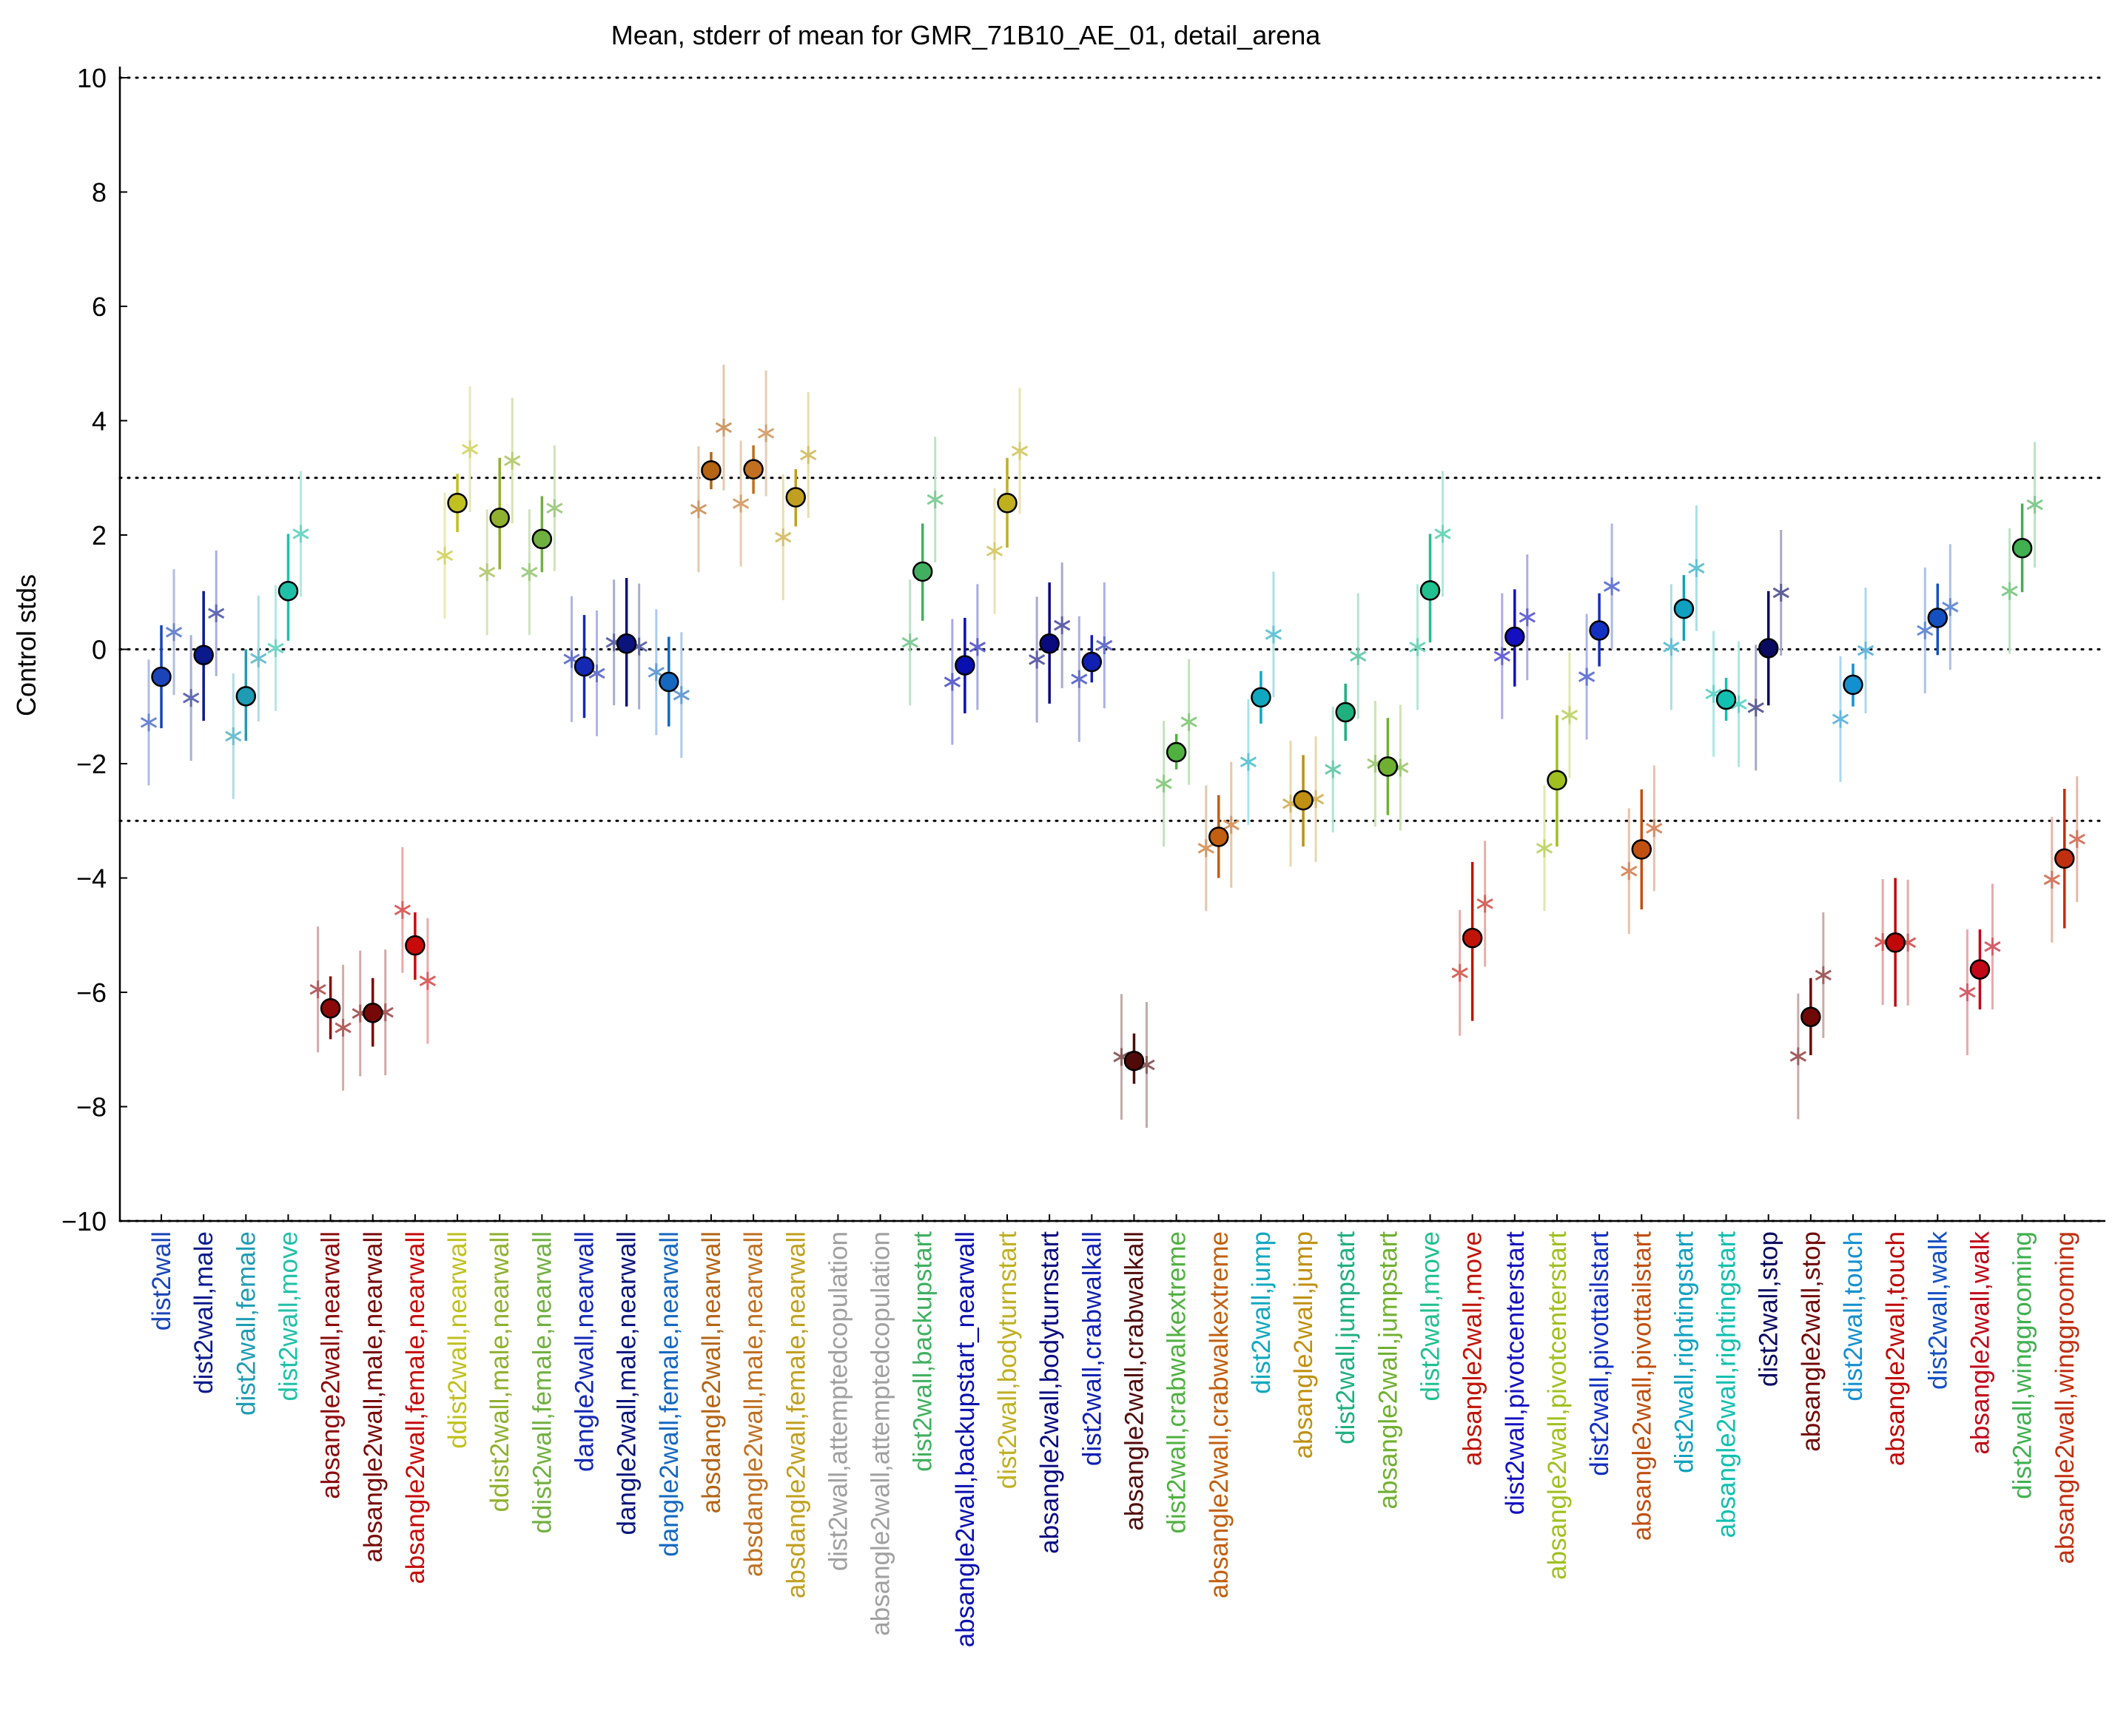 Image resolution: width=2115 pixels, height=1736 pixels. What do you see at coordinates (542, 1383) in the screenshot?
I see `x-tick-label: ddist2wall,female,nearwall` at bounding box center [542, 1383].